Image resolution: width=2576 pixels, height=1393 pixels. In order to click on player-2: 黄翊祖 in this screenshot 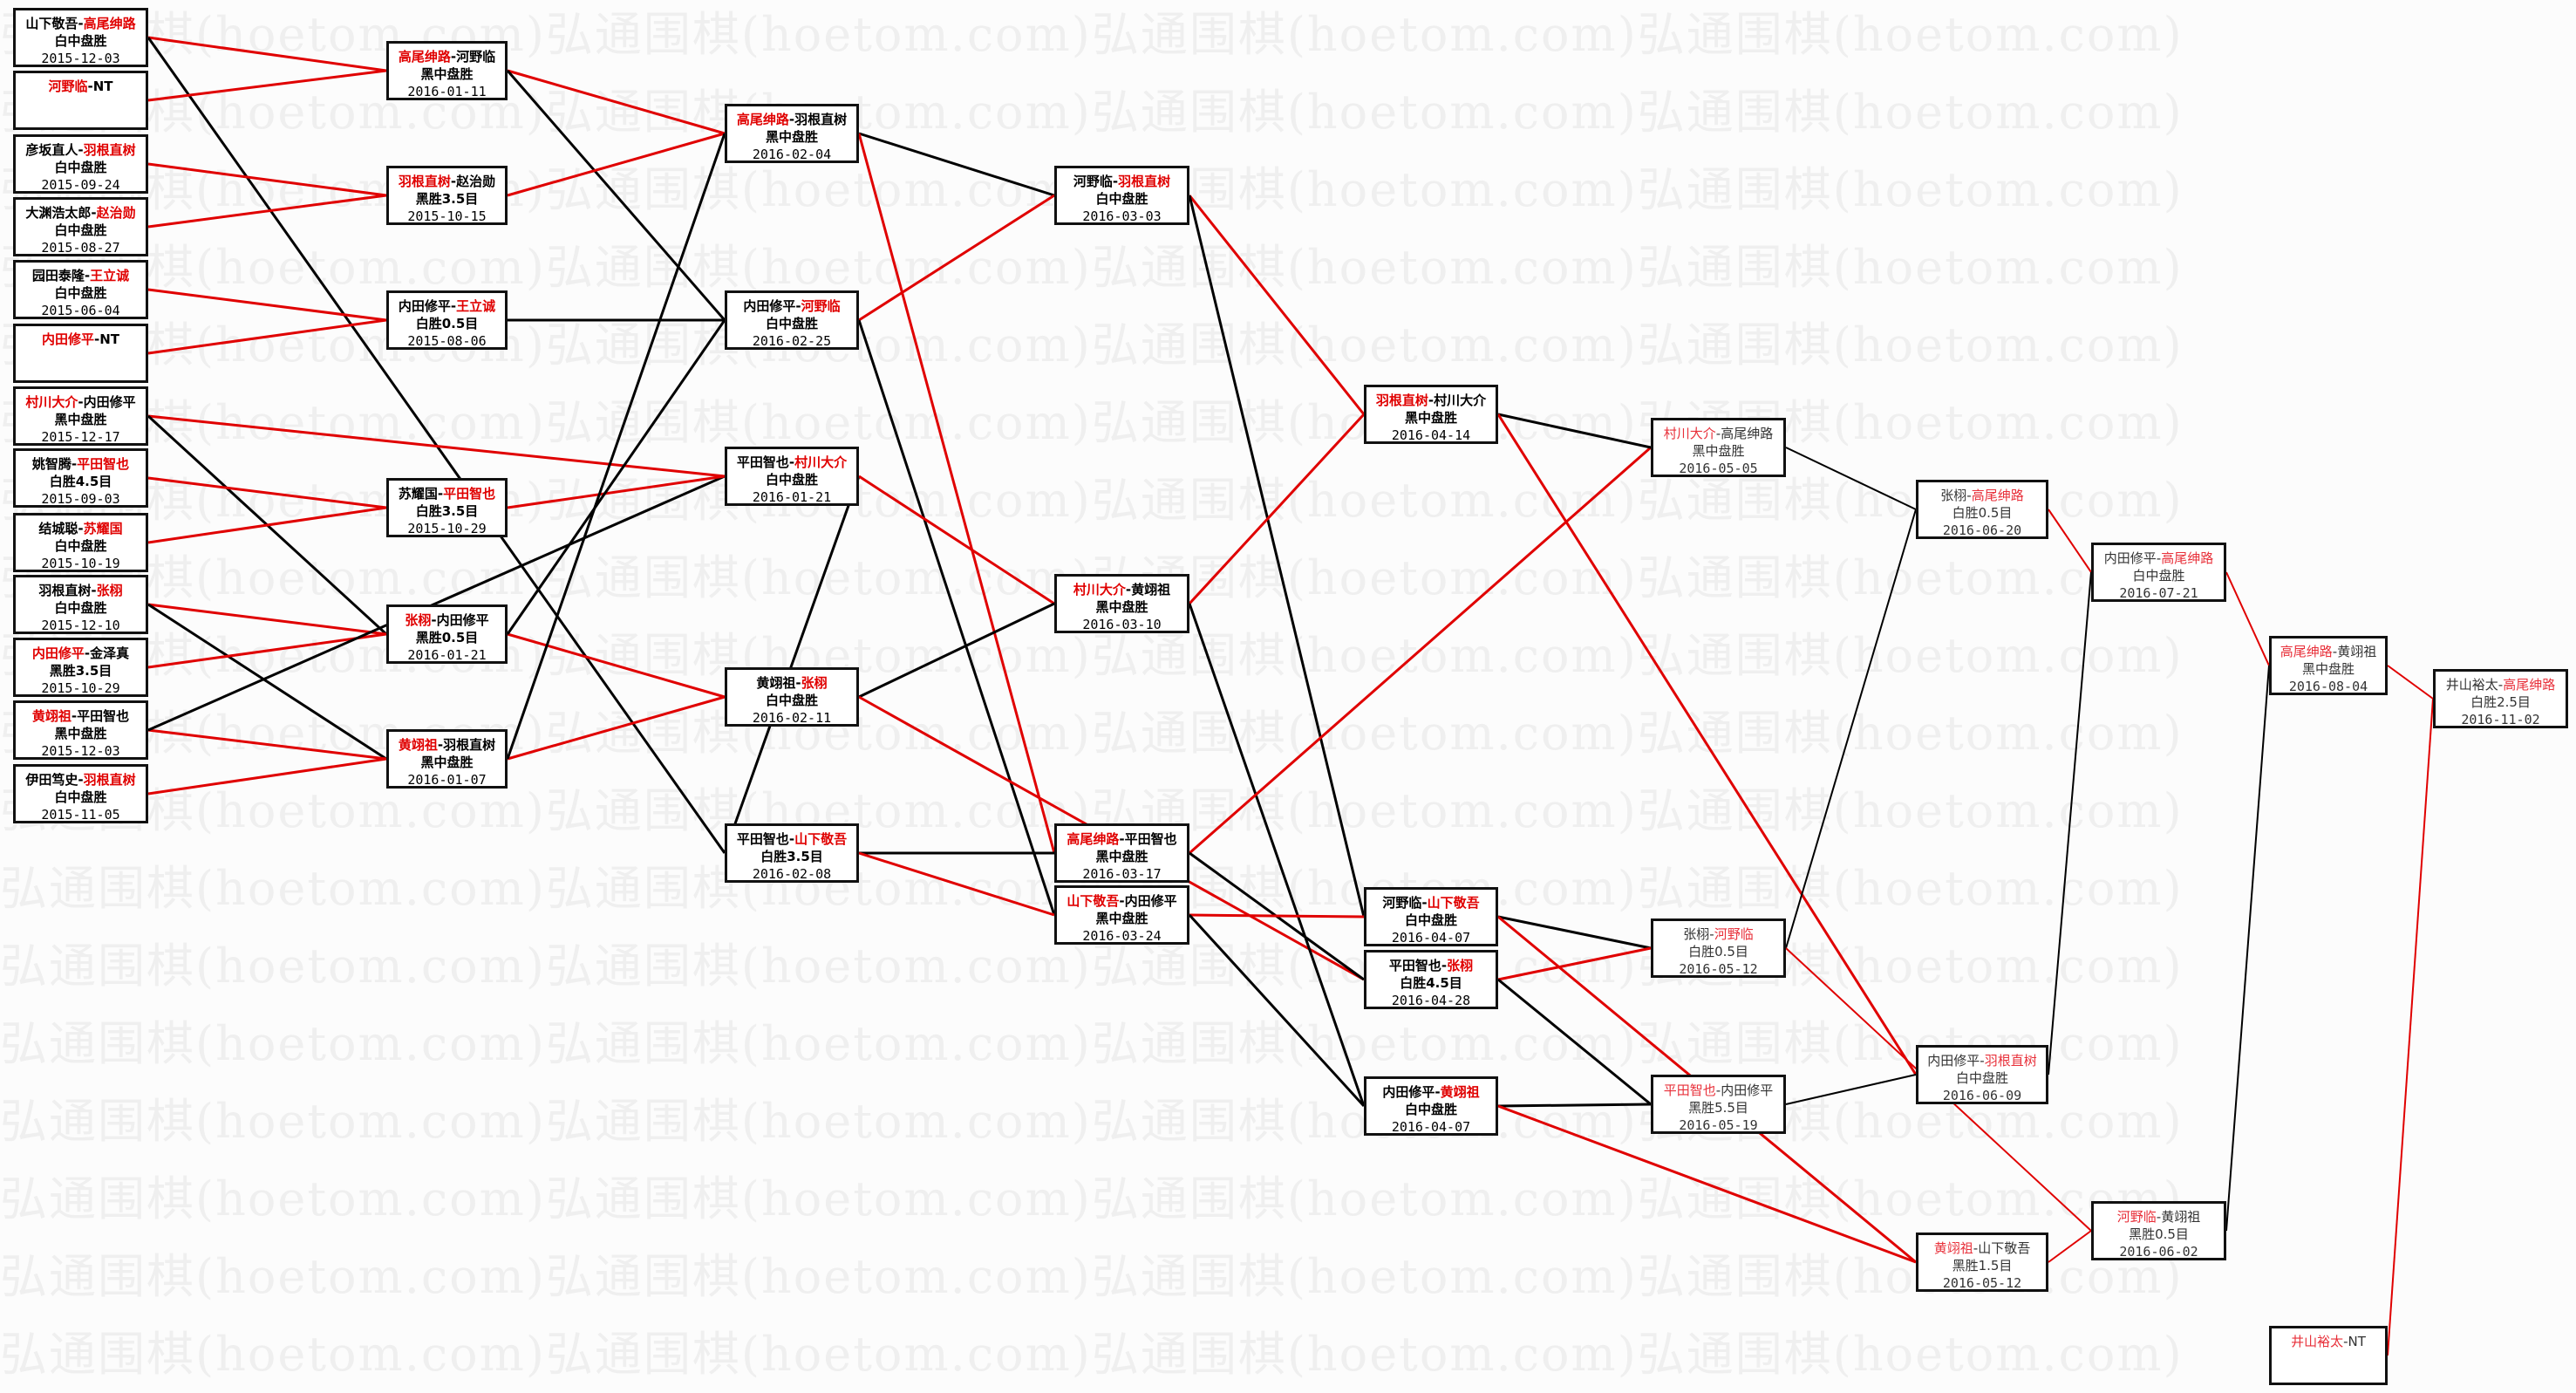, I will do `click(2357, 651)`.